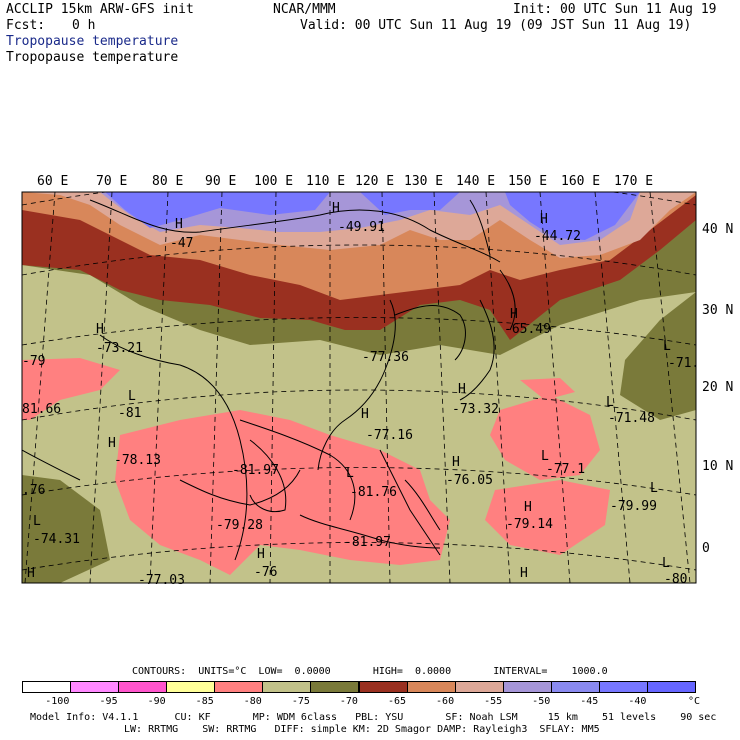 The image size is (740, 740). I want to click on colorbar-tick-label: -75, so click(300, 701).